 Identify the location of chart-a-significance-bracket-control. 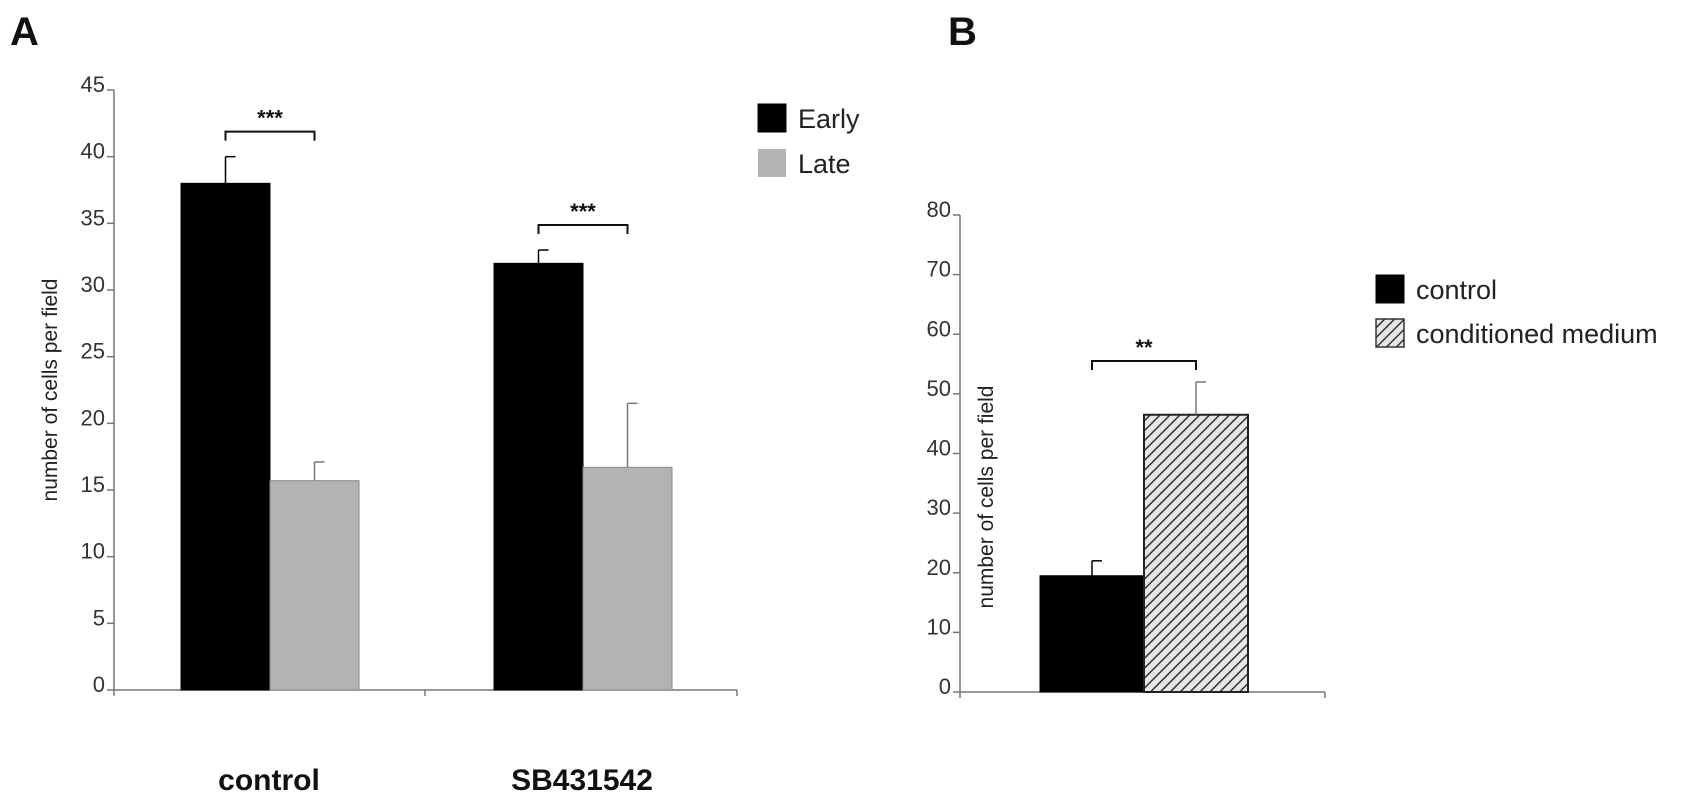
(270, 135).